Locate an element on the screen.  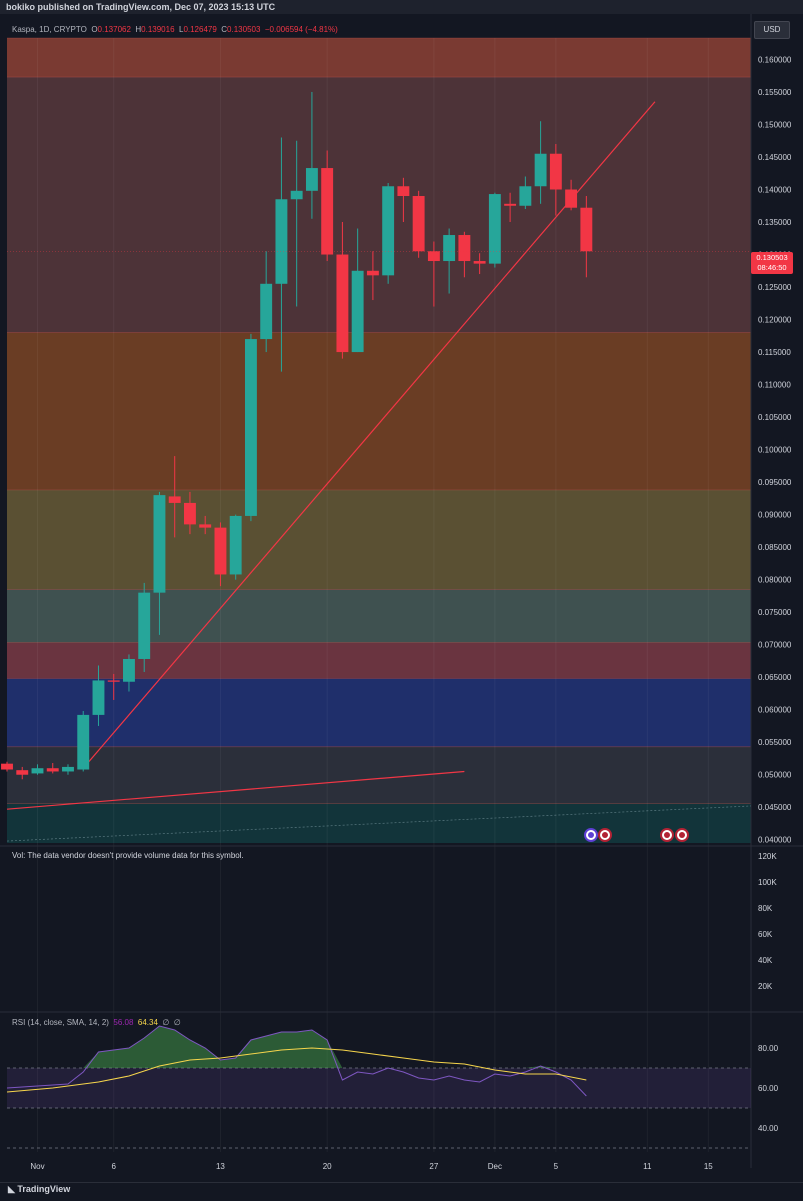
price-tick-label: 0.080000 is located at coordinates (775, 580).